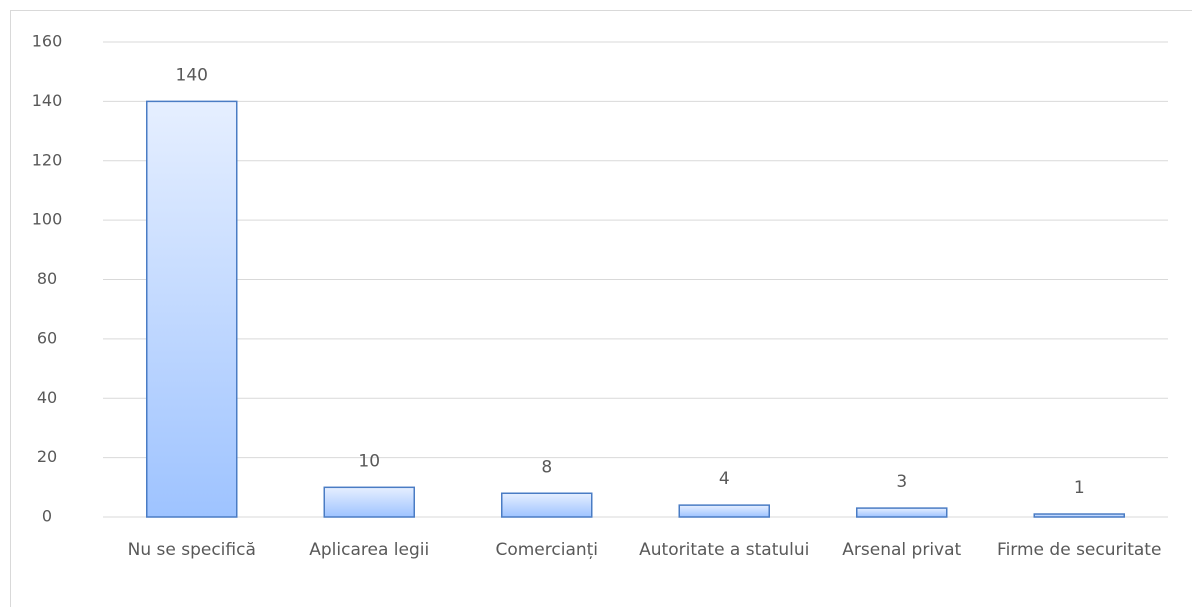 This screenshot has width=1192, height=607. Describe the element at coordinates (902, 550) in the screenshot. I see `x-tick-label: Arsenal privat` at that location.